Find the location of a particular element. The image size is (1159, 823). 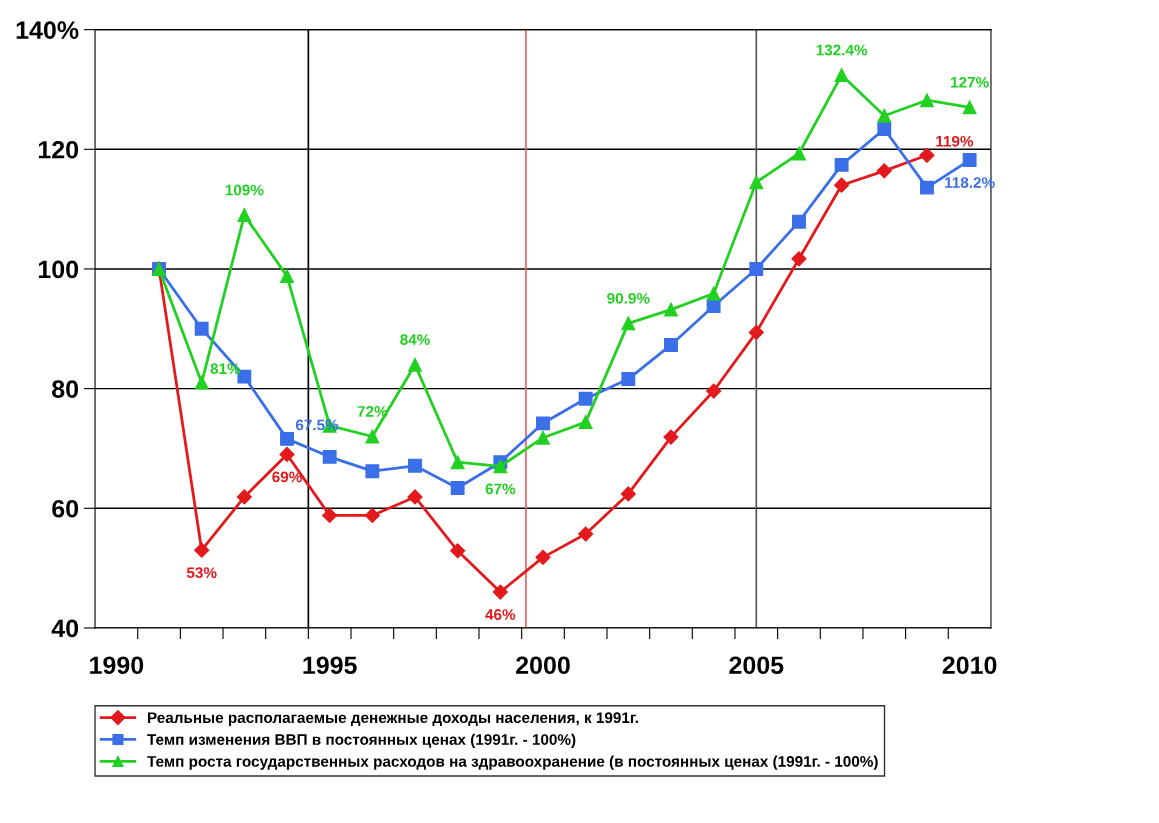

annotation: 127% is located at coordinates (970, 82).